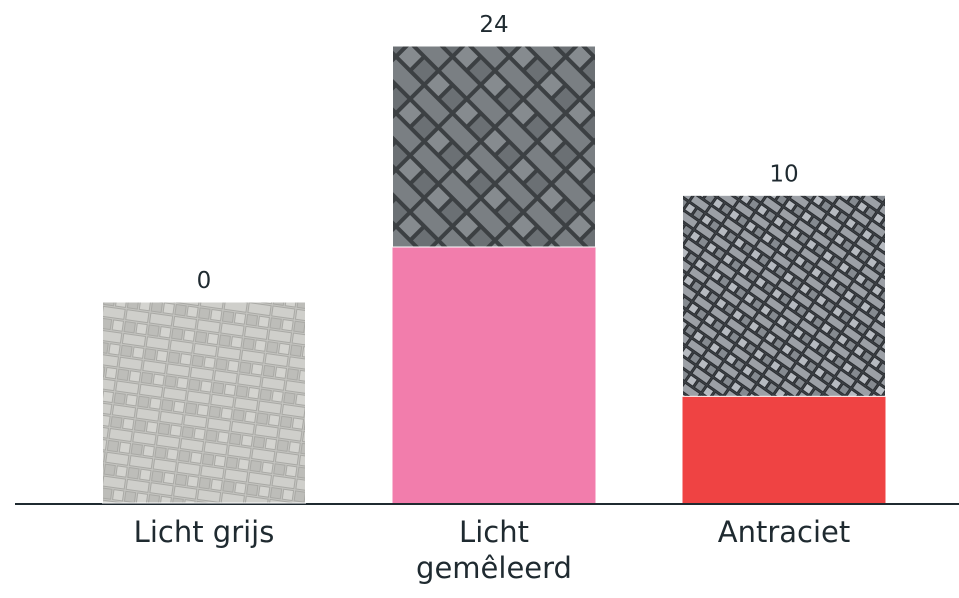 Image resolution: width=959 pixels, height=598 pixels. I want to click on value-label: 0, so click(204, 281).